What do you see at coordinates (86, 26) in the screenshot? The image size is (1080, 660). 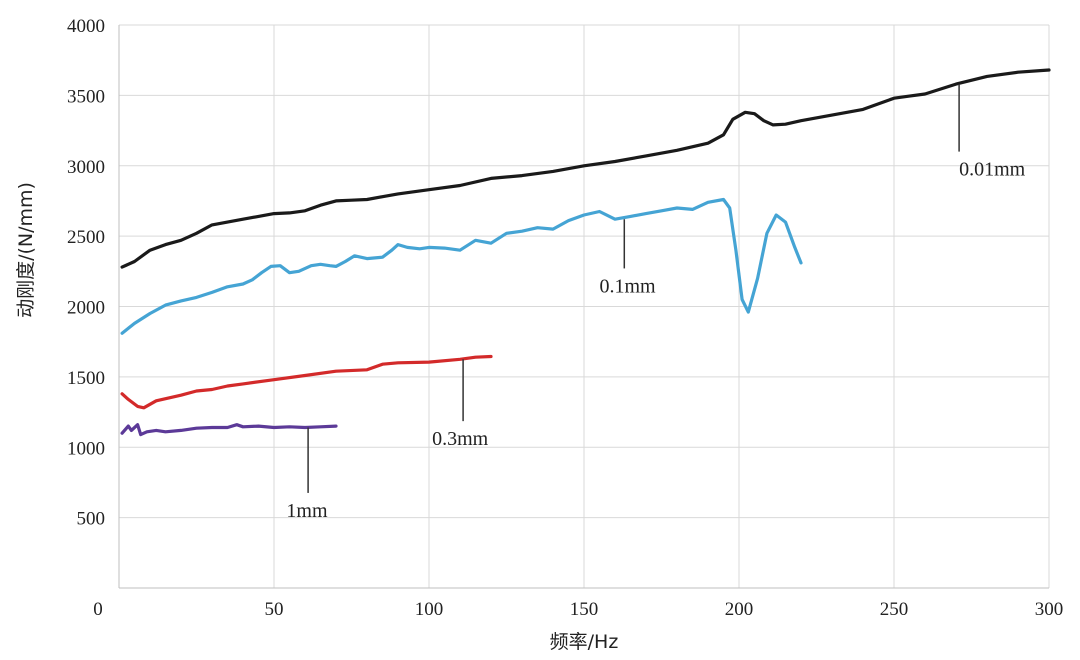 I see `y-tick-label: 4000` at bounding box center [86, 26].